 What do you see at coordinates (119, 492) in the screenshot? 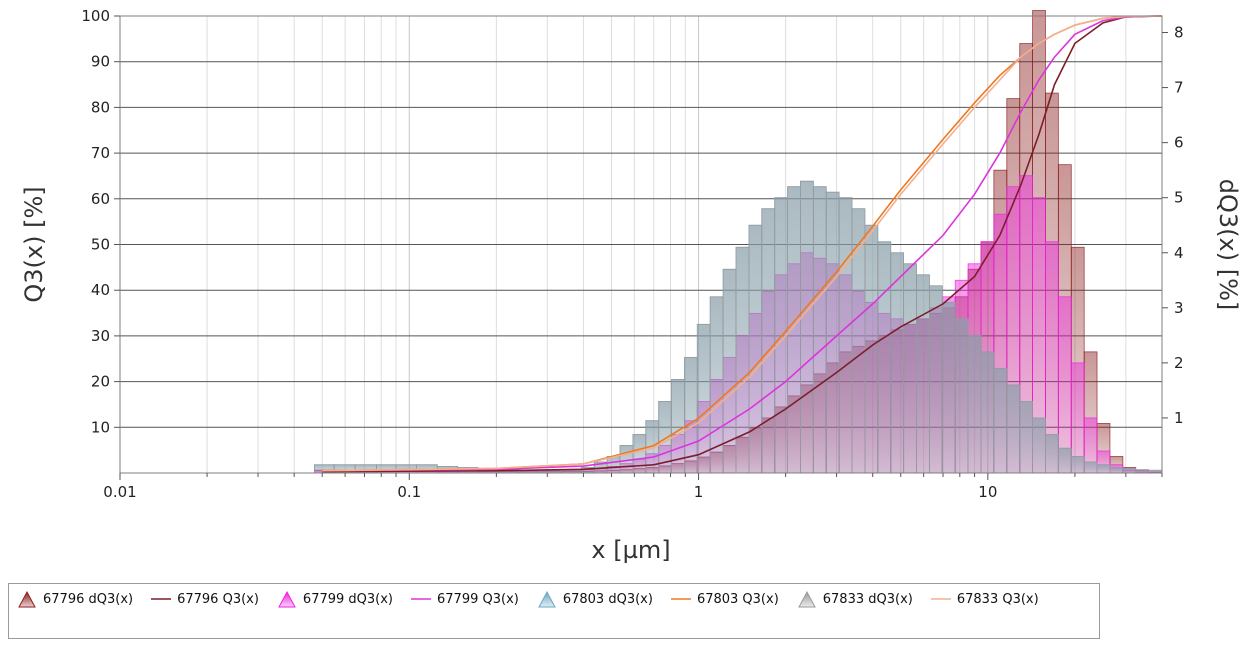
I see `x-tick-label: 0.01` at bounding box center [119, 492].